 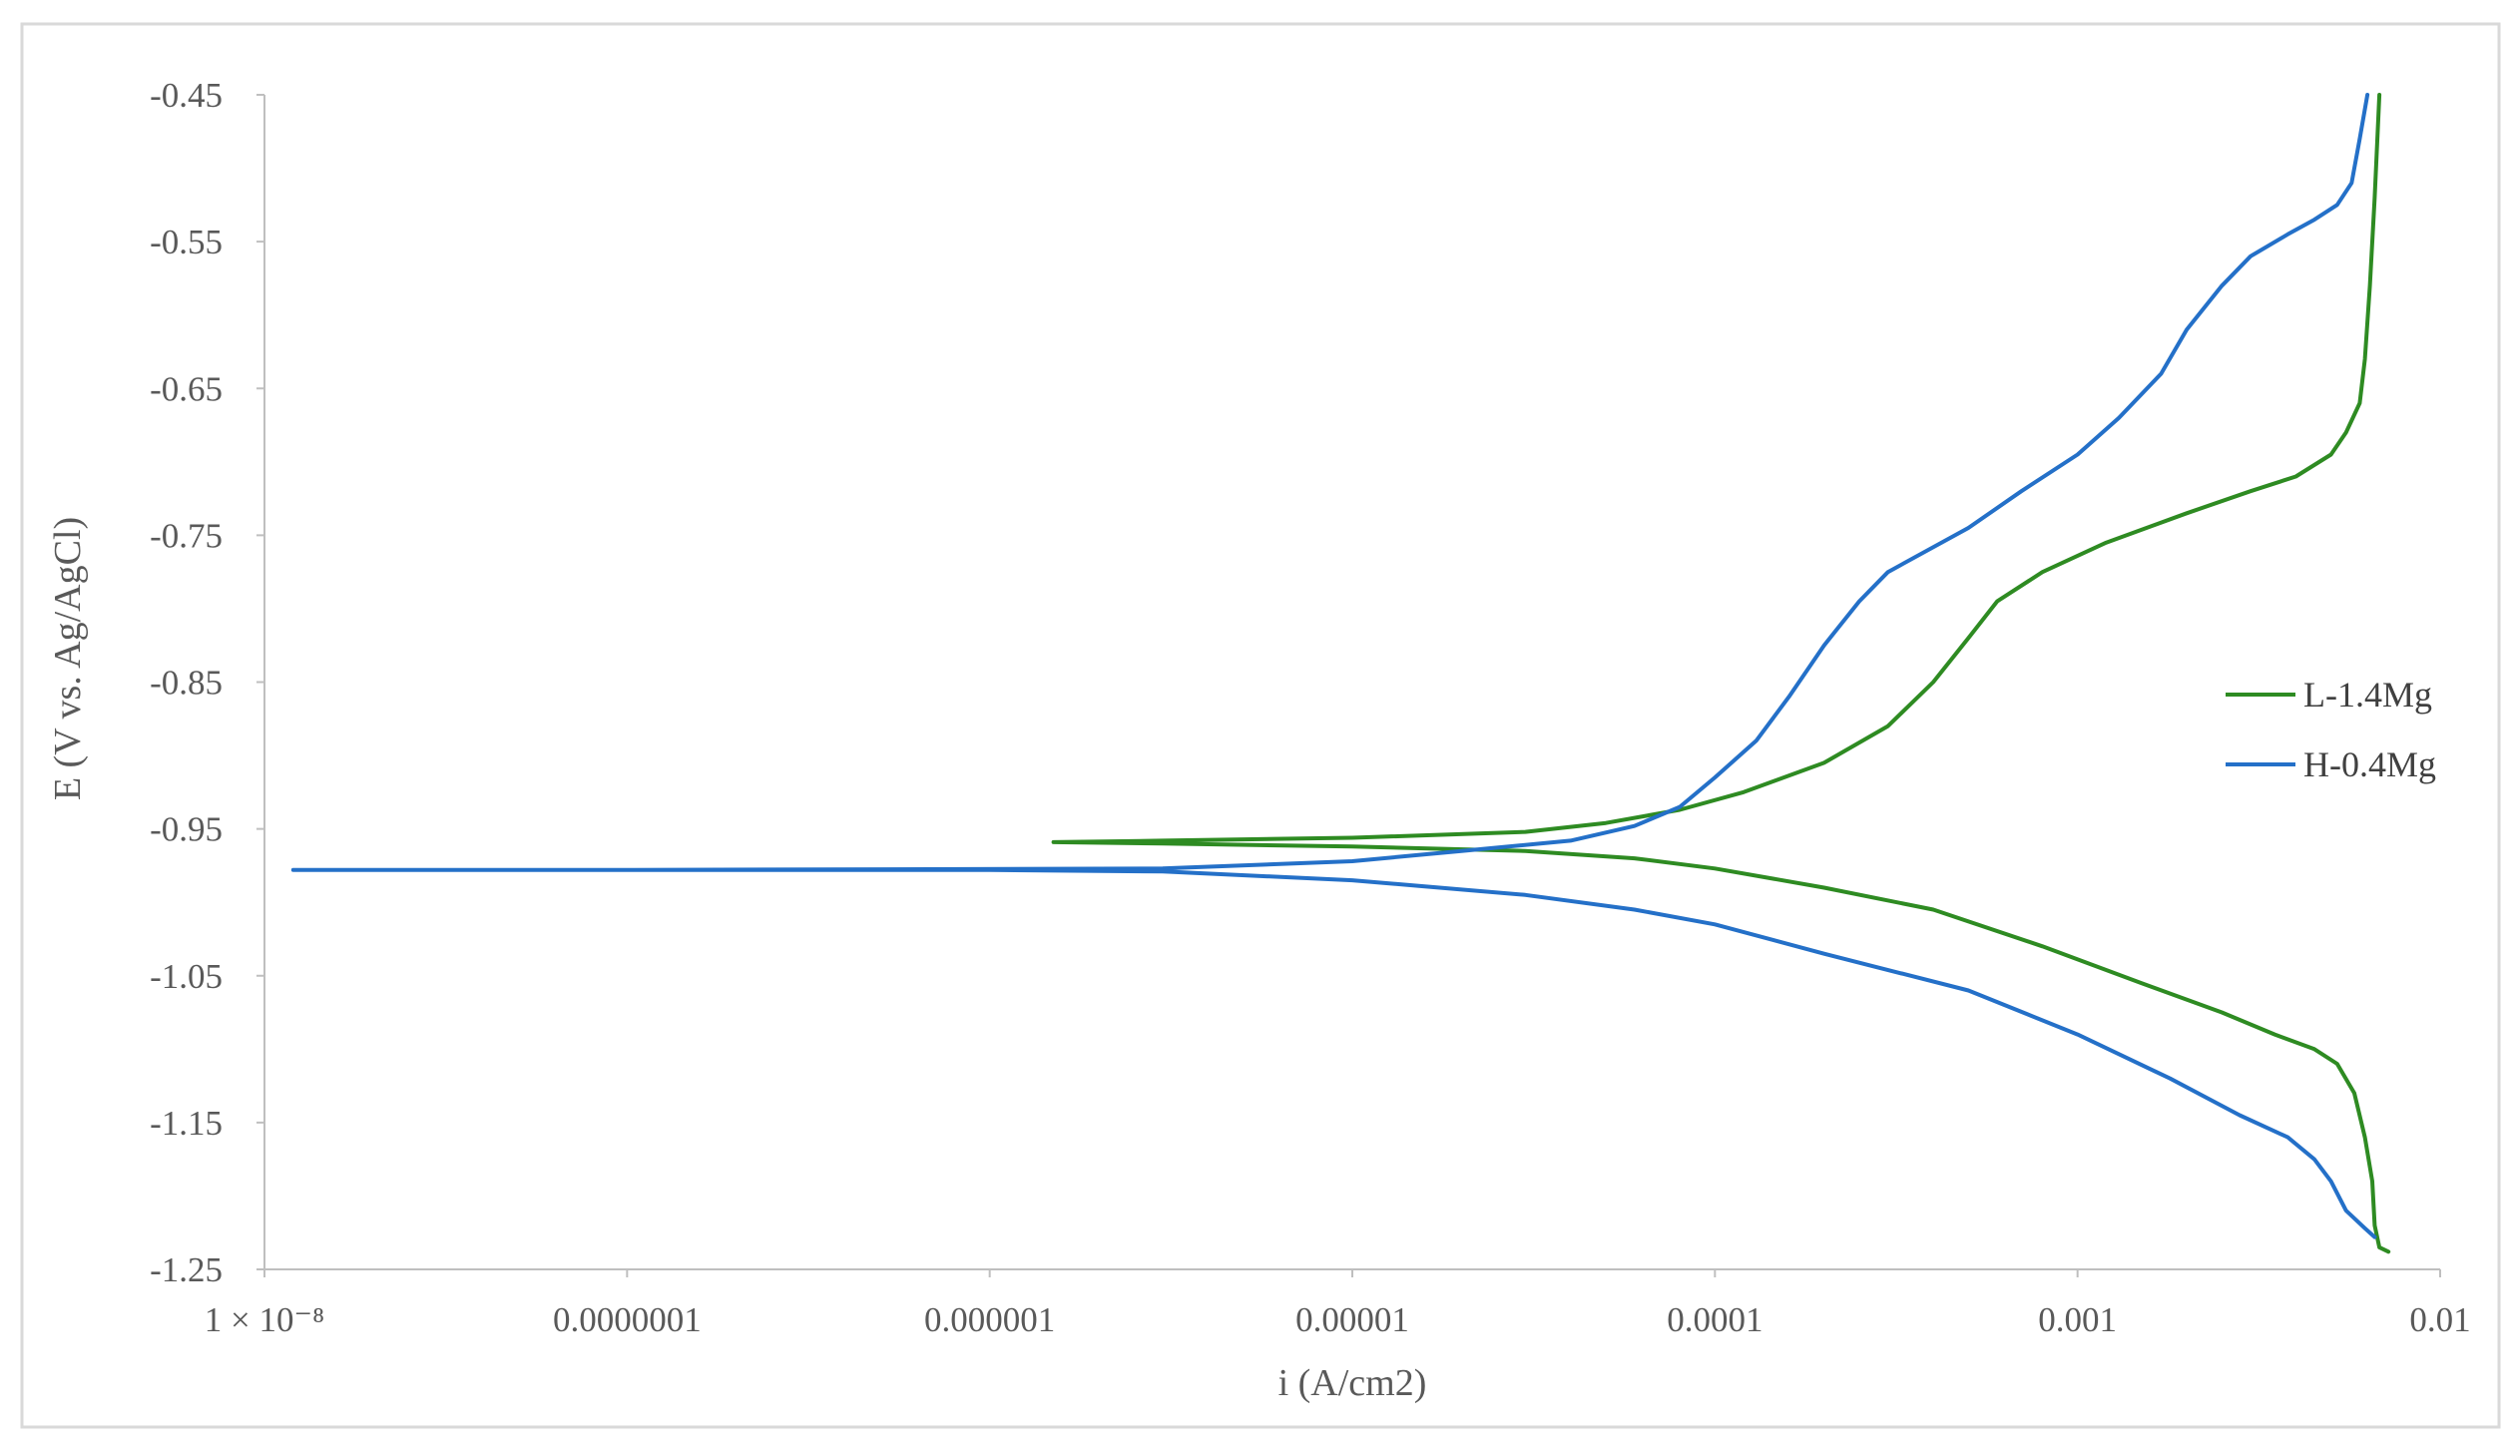 I want to click on x-tick-label: 0.001, so click(x=2077, y=1319).